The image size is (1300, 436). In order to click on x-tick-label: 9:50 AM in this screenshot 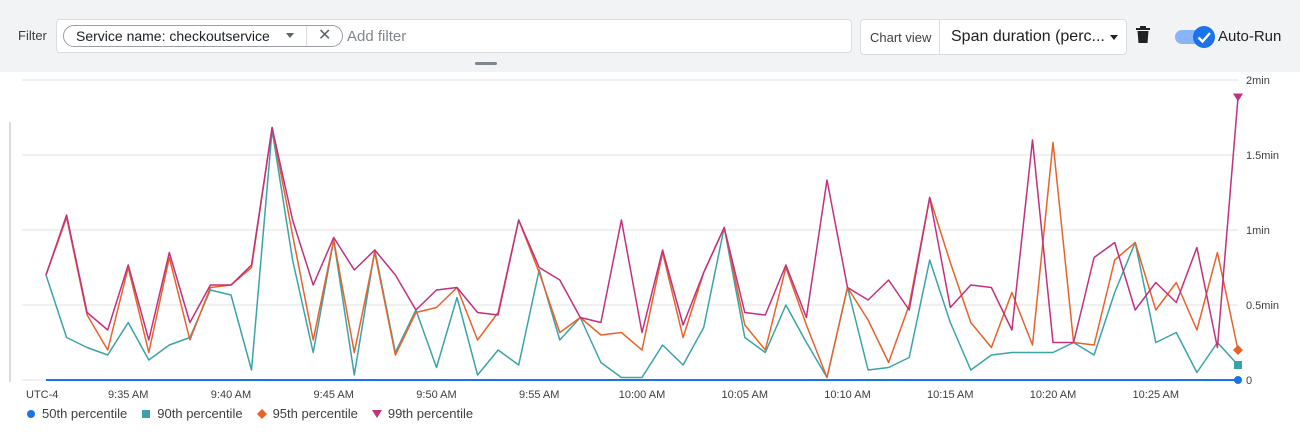, I will do `click(436, 395)`.